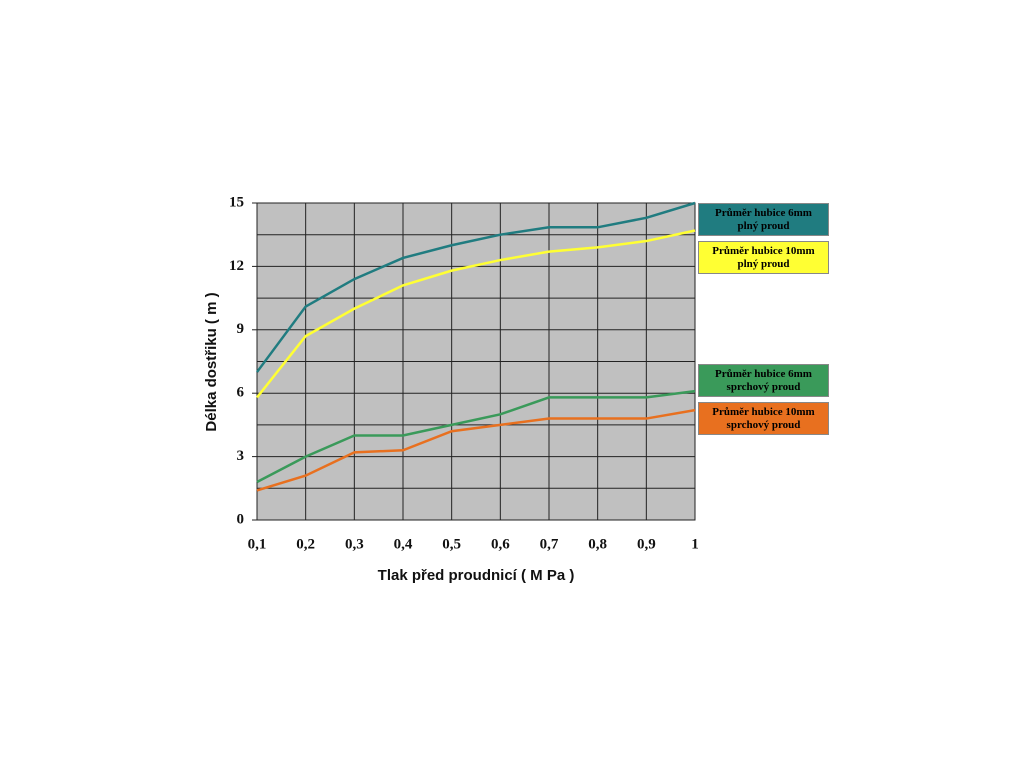 This screenshot has height=768, width=1024. I want to click on x-tick-label: 1, so click(695, 544).